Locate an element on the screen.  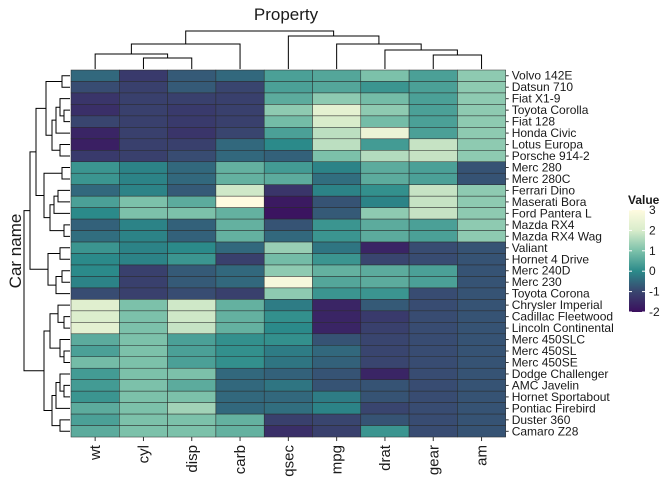
legend-tick-label: 3 is located at coordinates (652, 210).